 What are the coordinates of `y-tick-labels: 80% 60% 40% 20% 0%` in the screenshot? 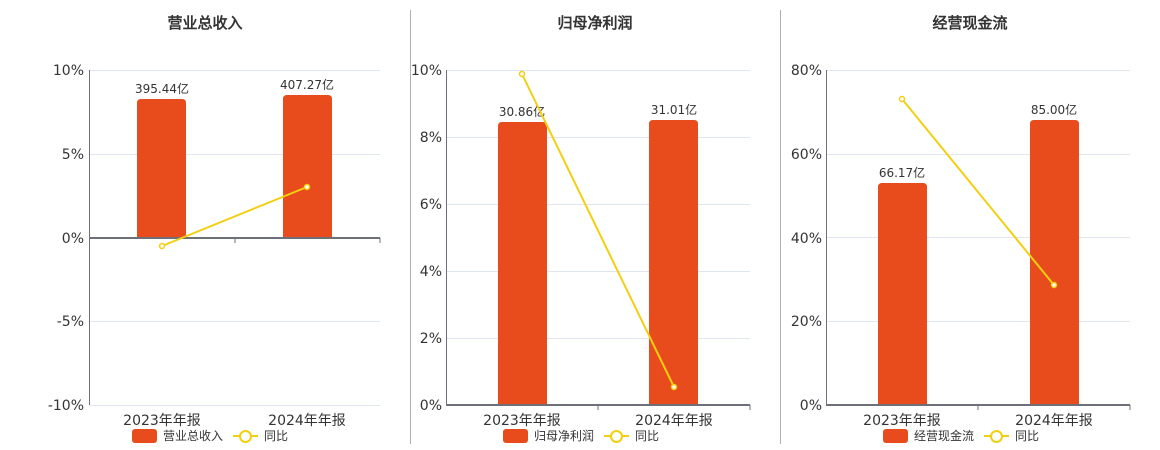 It's located at (806, 238).